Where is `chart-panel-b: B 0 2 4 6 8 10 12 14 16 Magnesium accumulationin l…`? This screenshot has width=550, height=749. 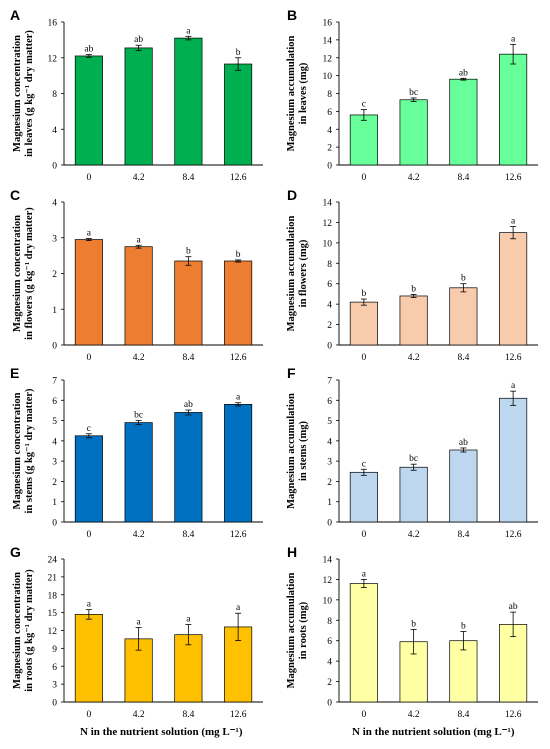 chart-panel-b: B 0 2 4 6 8 10 12 14 16 Magnesium accumulationin l… is located at coordinates (412, 95).